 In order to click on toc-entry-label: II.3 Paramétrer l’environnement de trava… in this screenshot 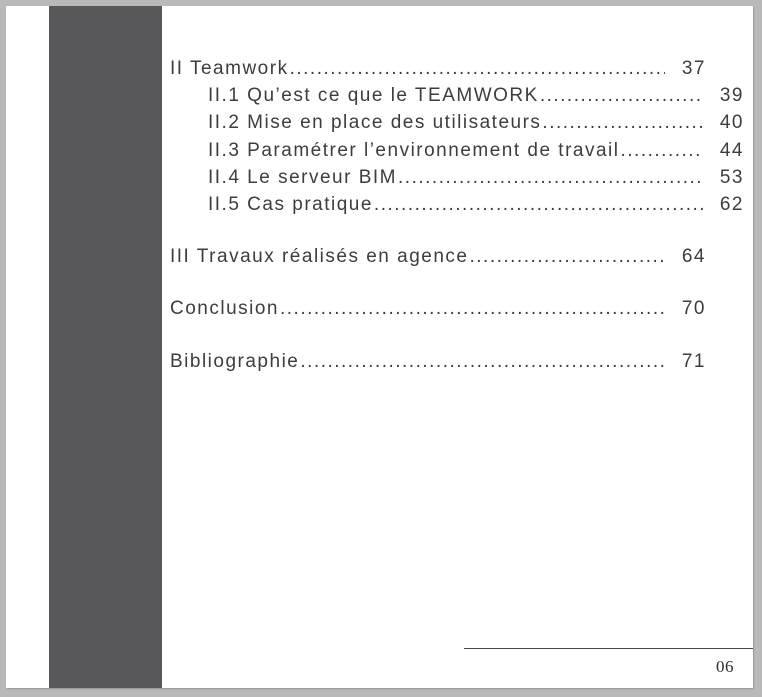, I will do `click(414, 150)`.